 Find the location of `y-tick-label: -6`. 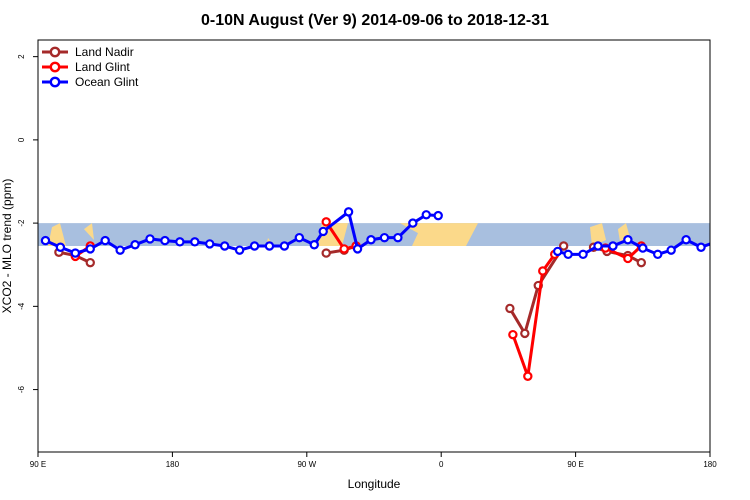

y-tick-label: -6 is located at coordinates (21, 389).